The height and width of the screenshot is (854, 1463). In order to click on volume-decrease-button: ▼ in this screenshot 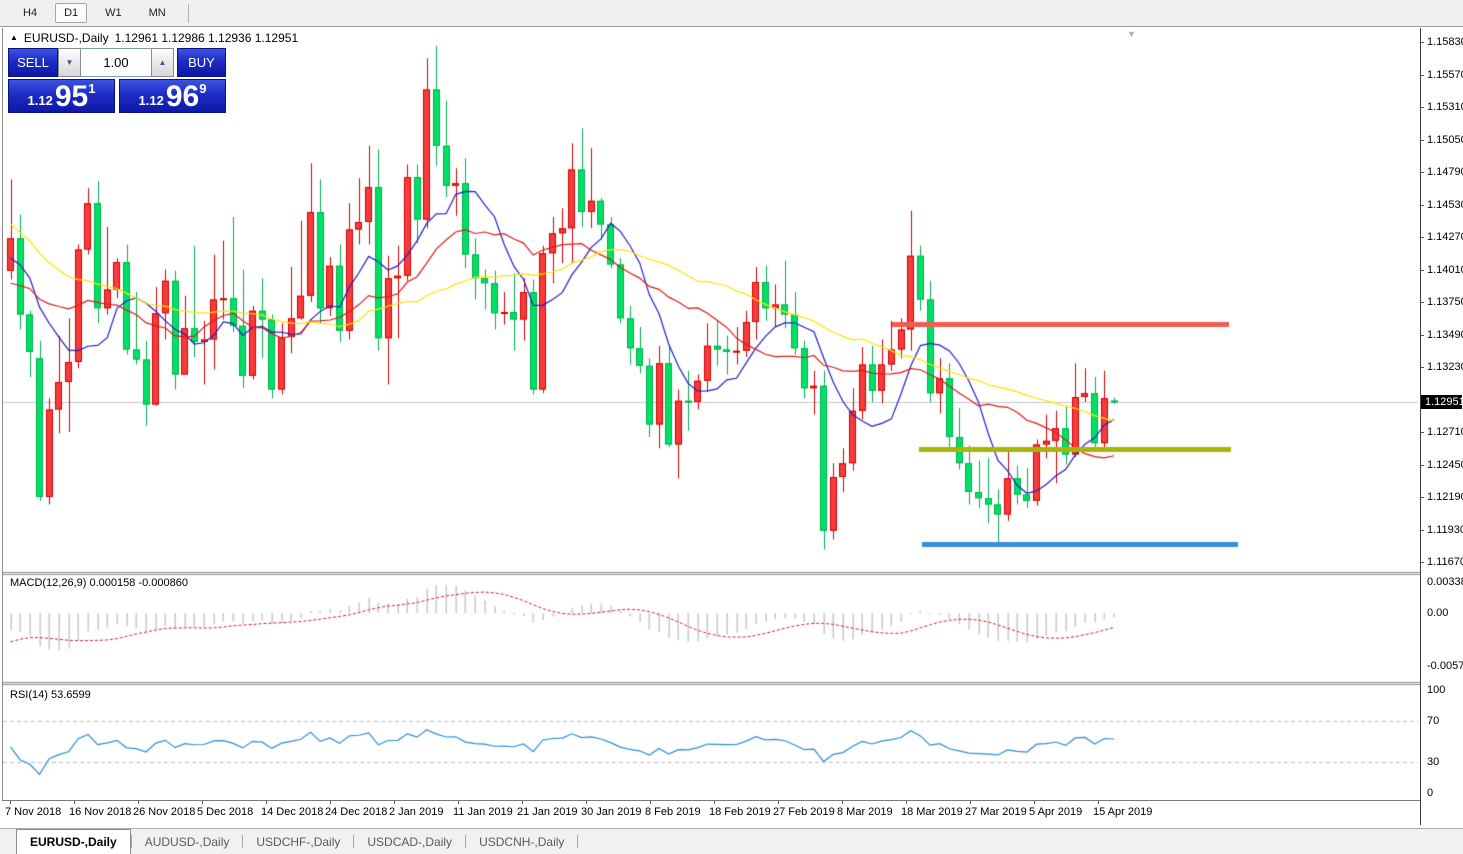, I will do `click(69, 62)`.